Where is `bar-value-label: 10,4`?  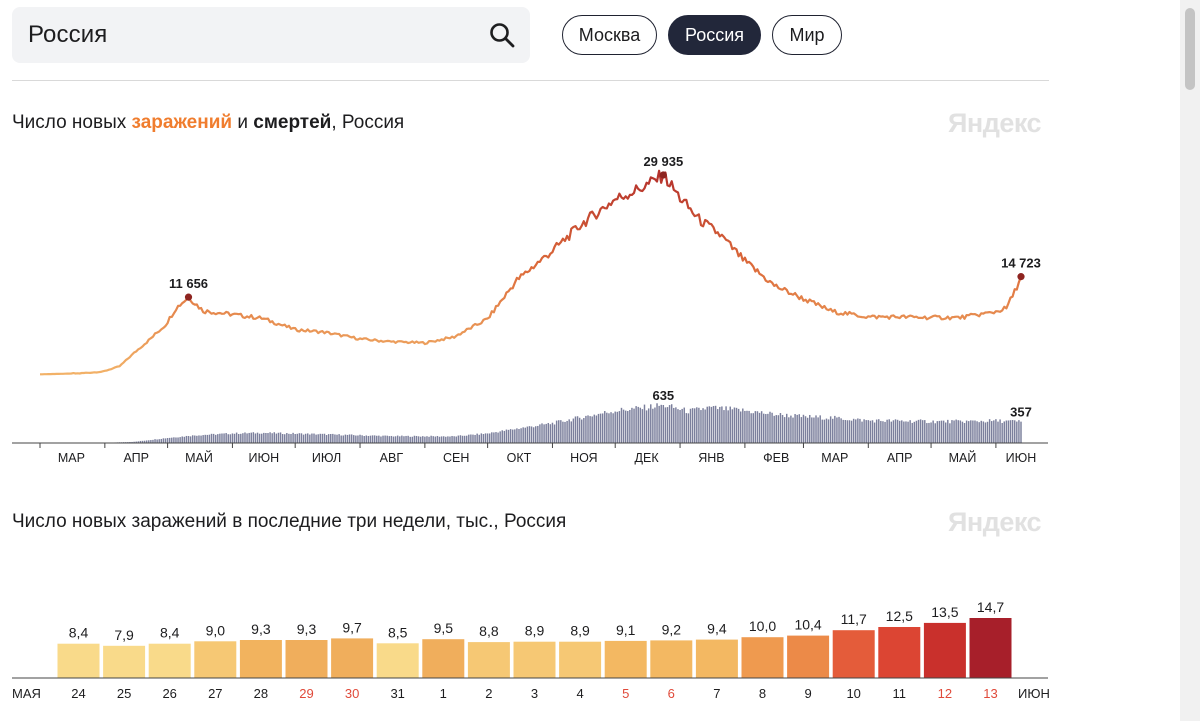 bar-value-label: 10,4 is located at coordinates (807, 625).